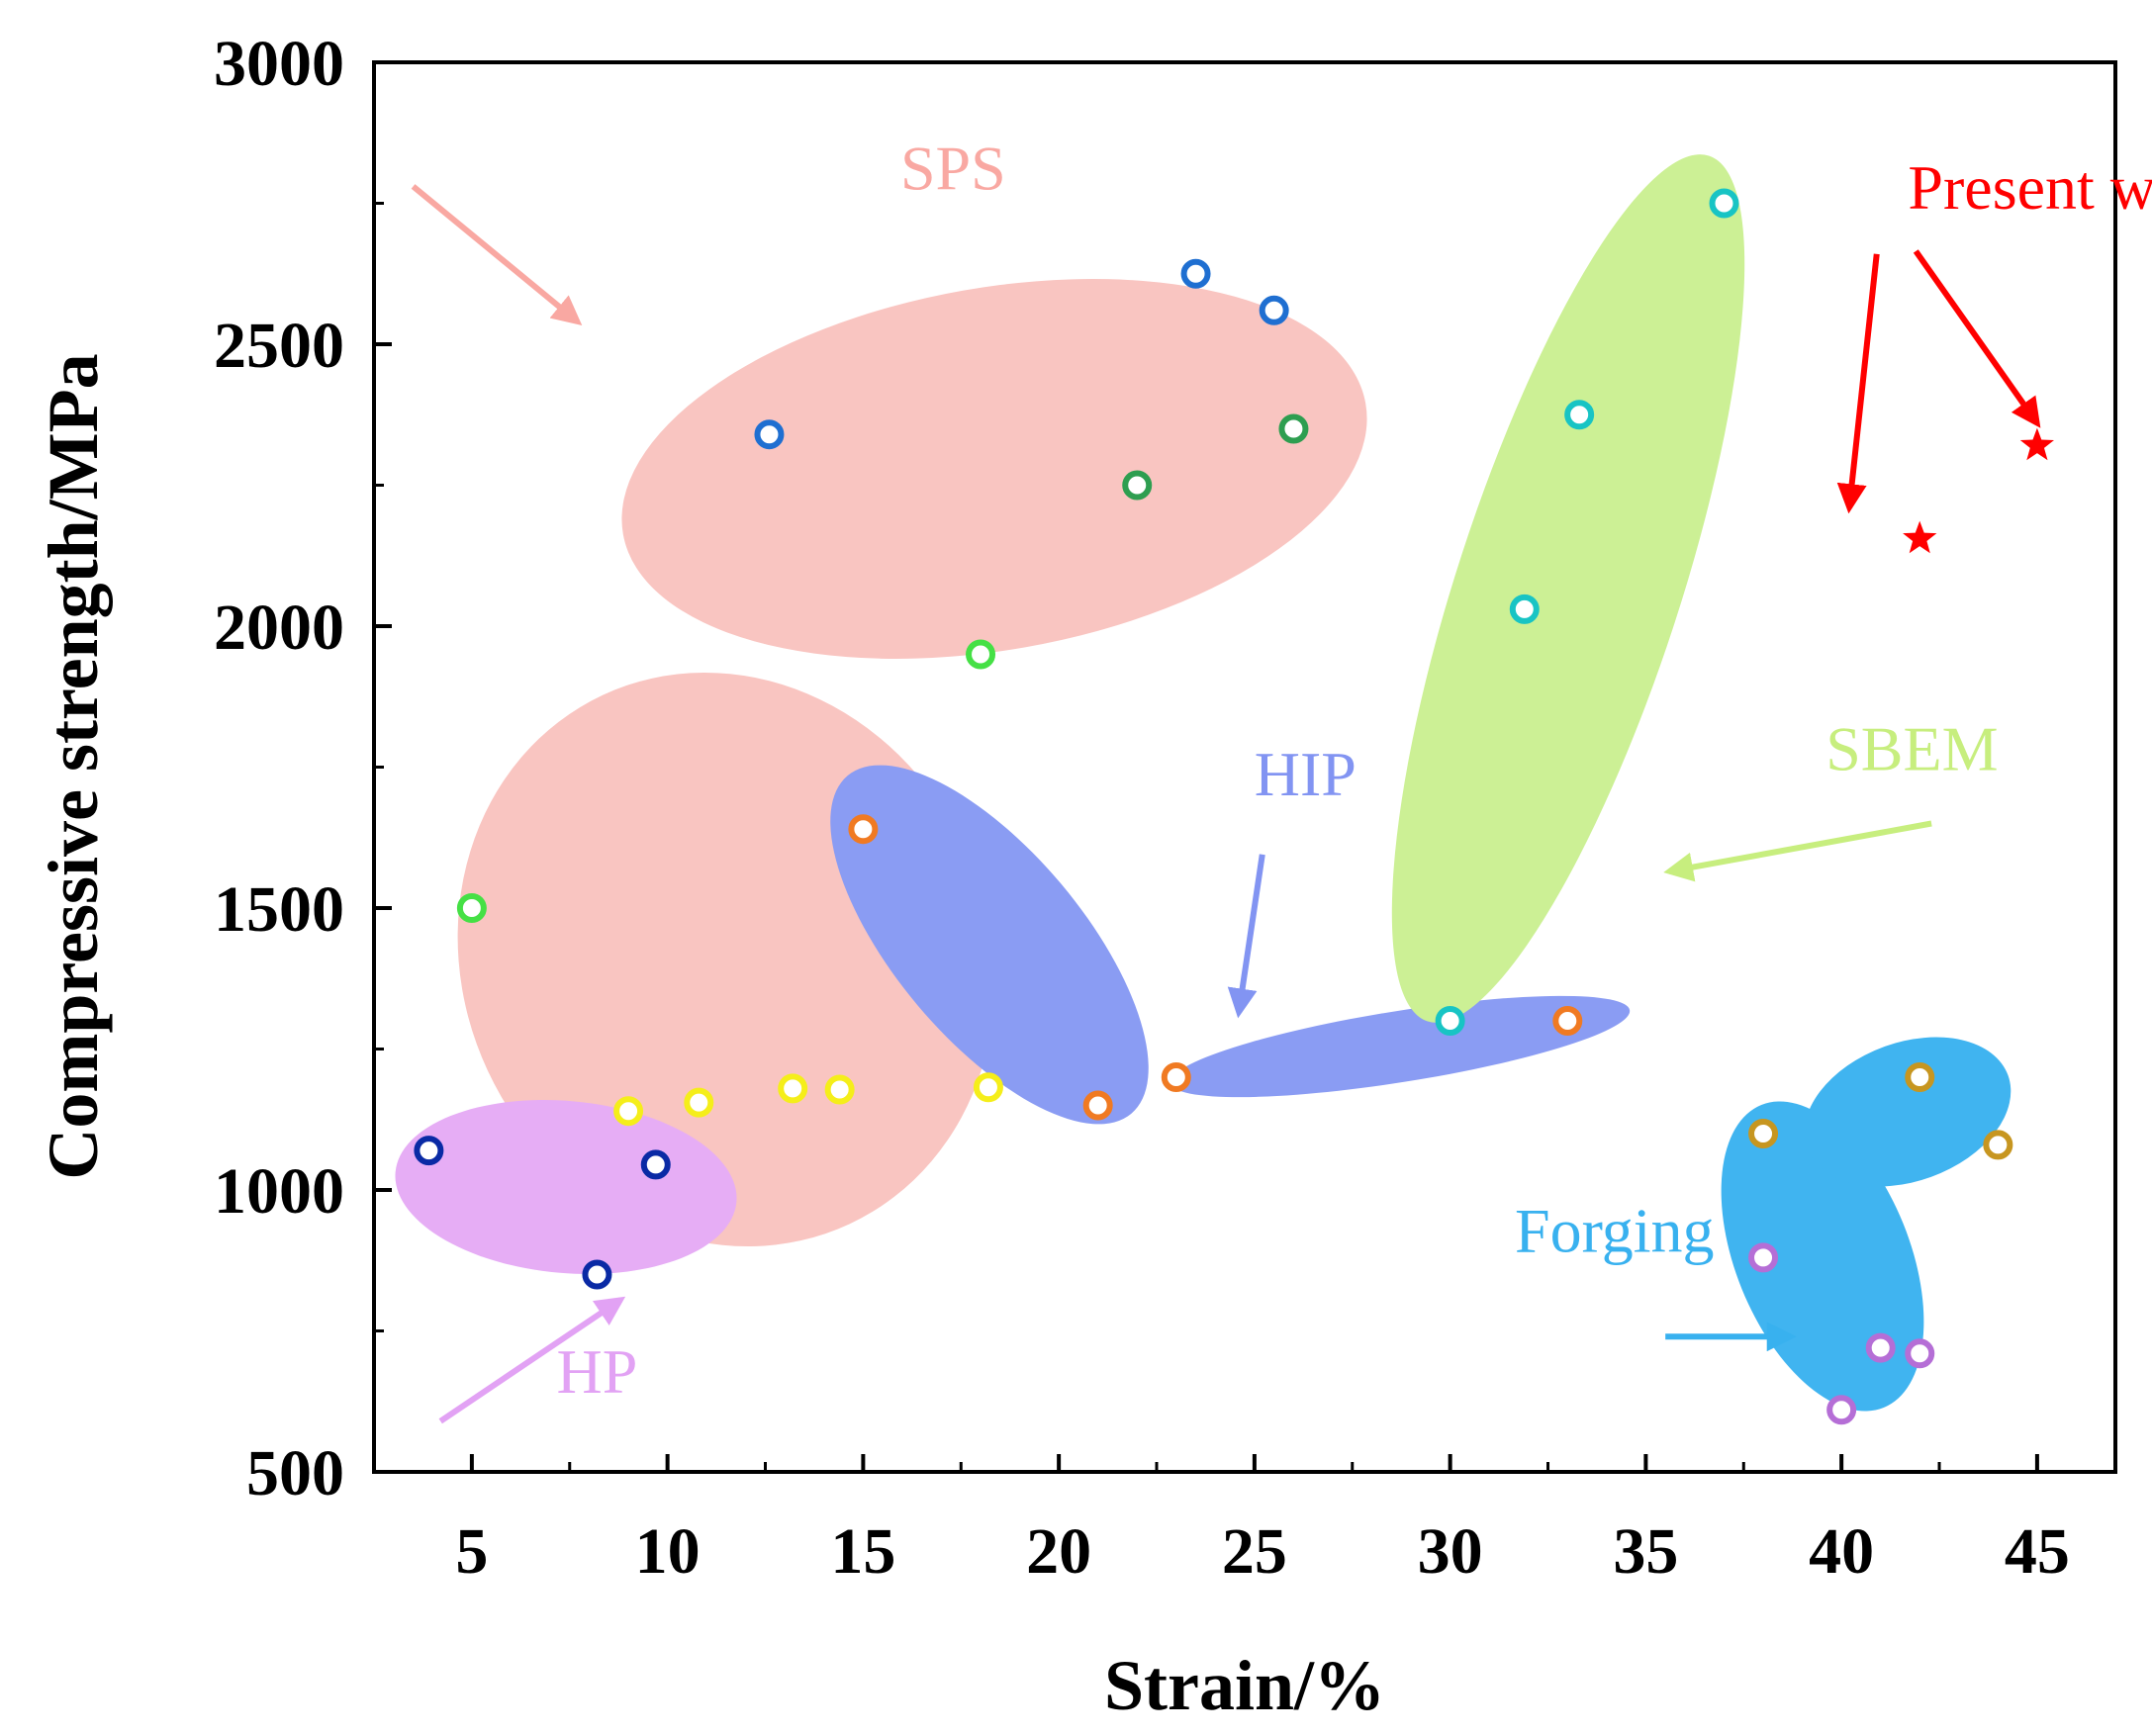 This screenshot has height=1736, width=2152. Describe the element at coordinates (1306, 774) in the screenshot. I see `hip-label: HIP` at that location.